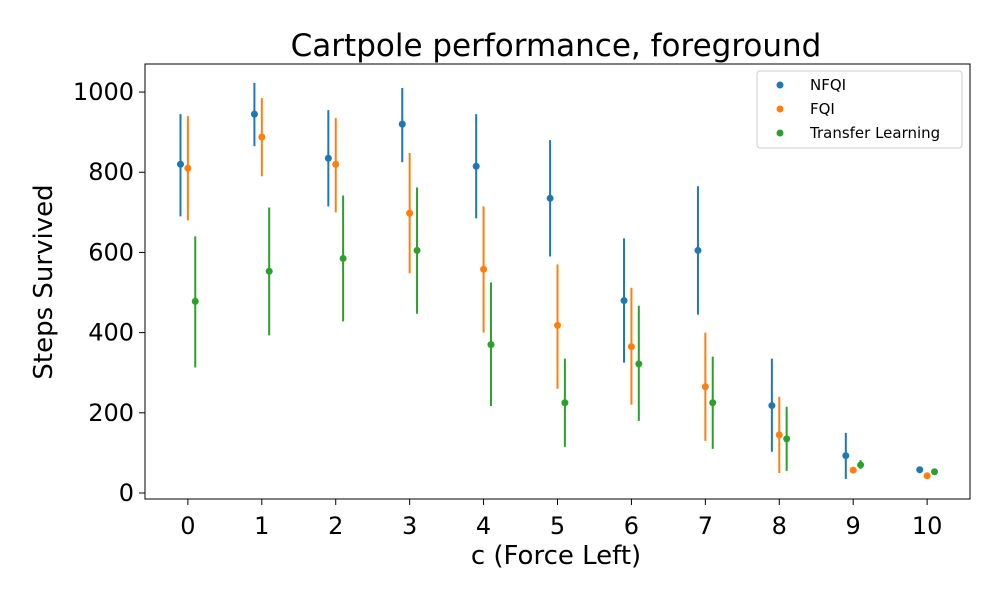 This screenshot has height=600, width=1000. What do you see at coordinates (126, 493) in the screenshot?
I see `y-tick-label: 0` at bounding box center [126, 493].